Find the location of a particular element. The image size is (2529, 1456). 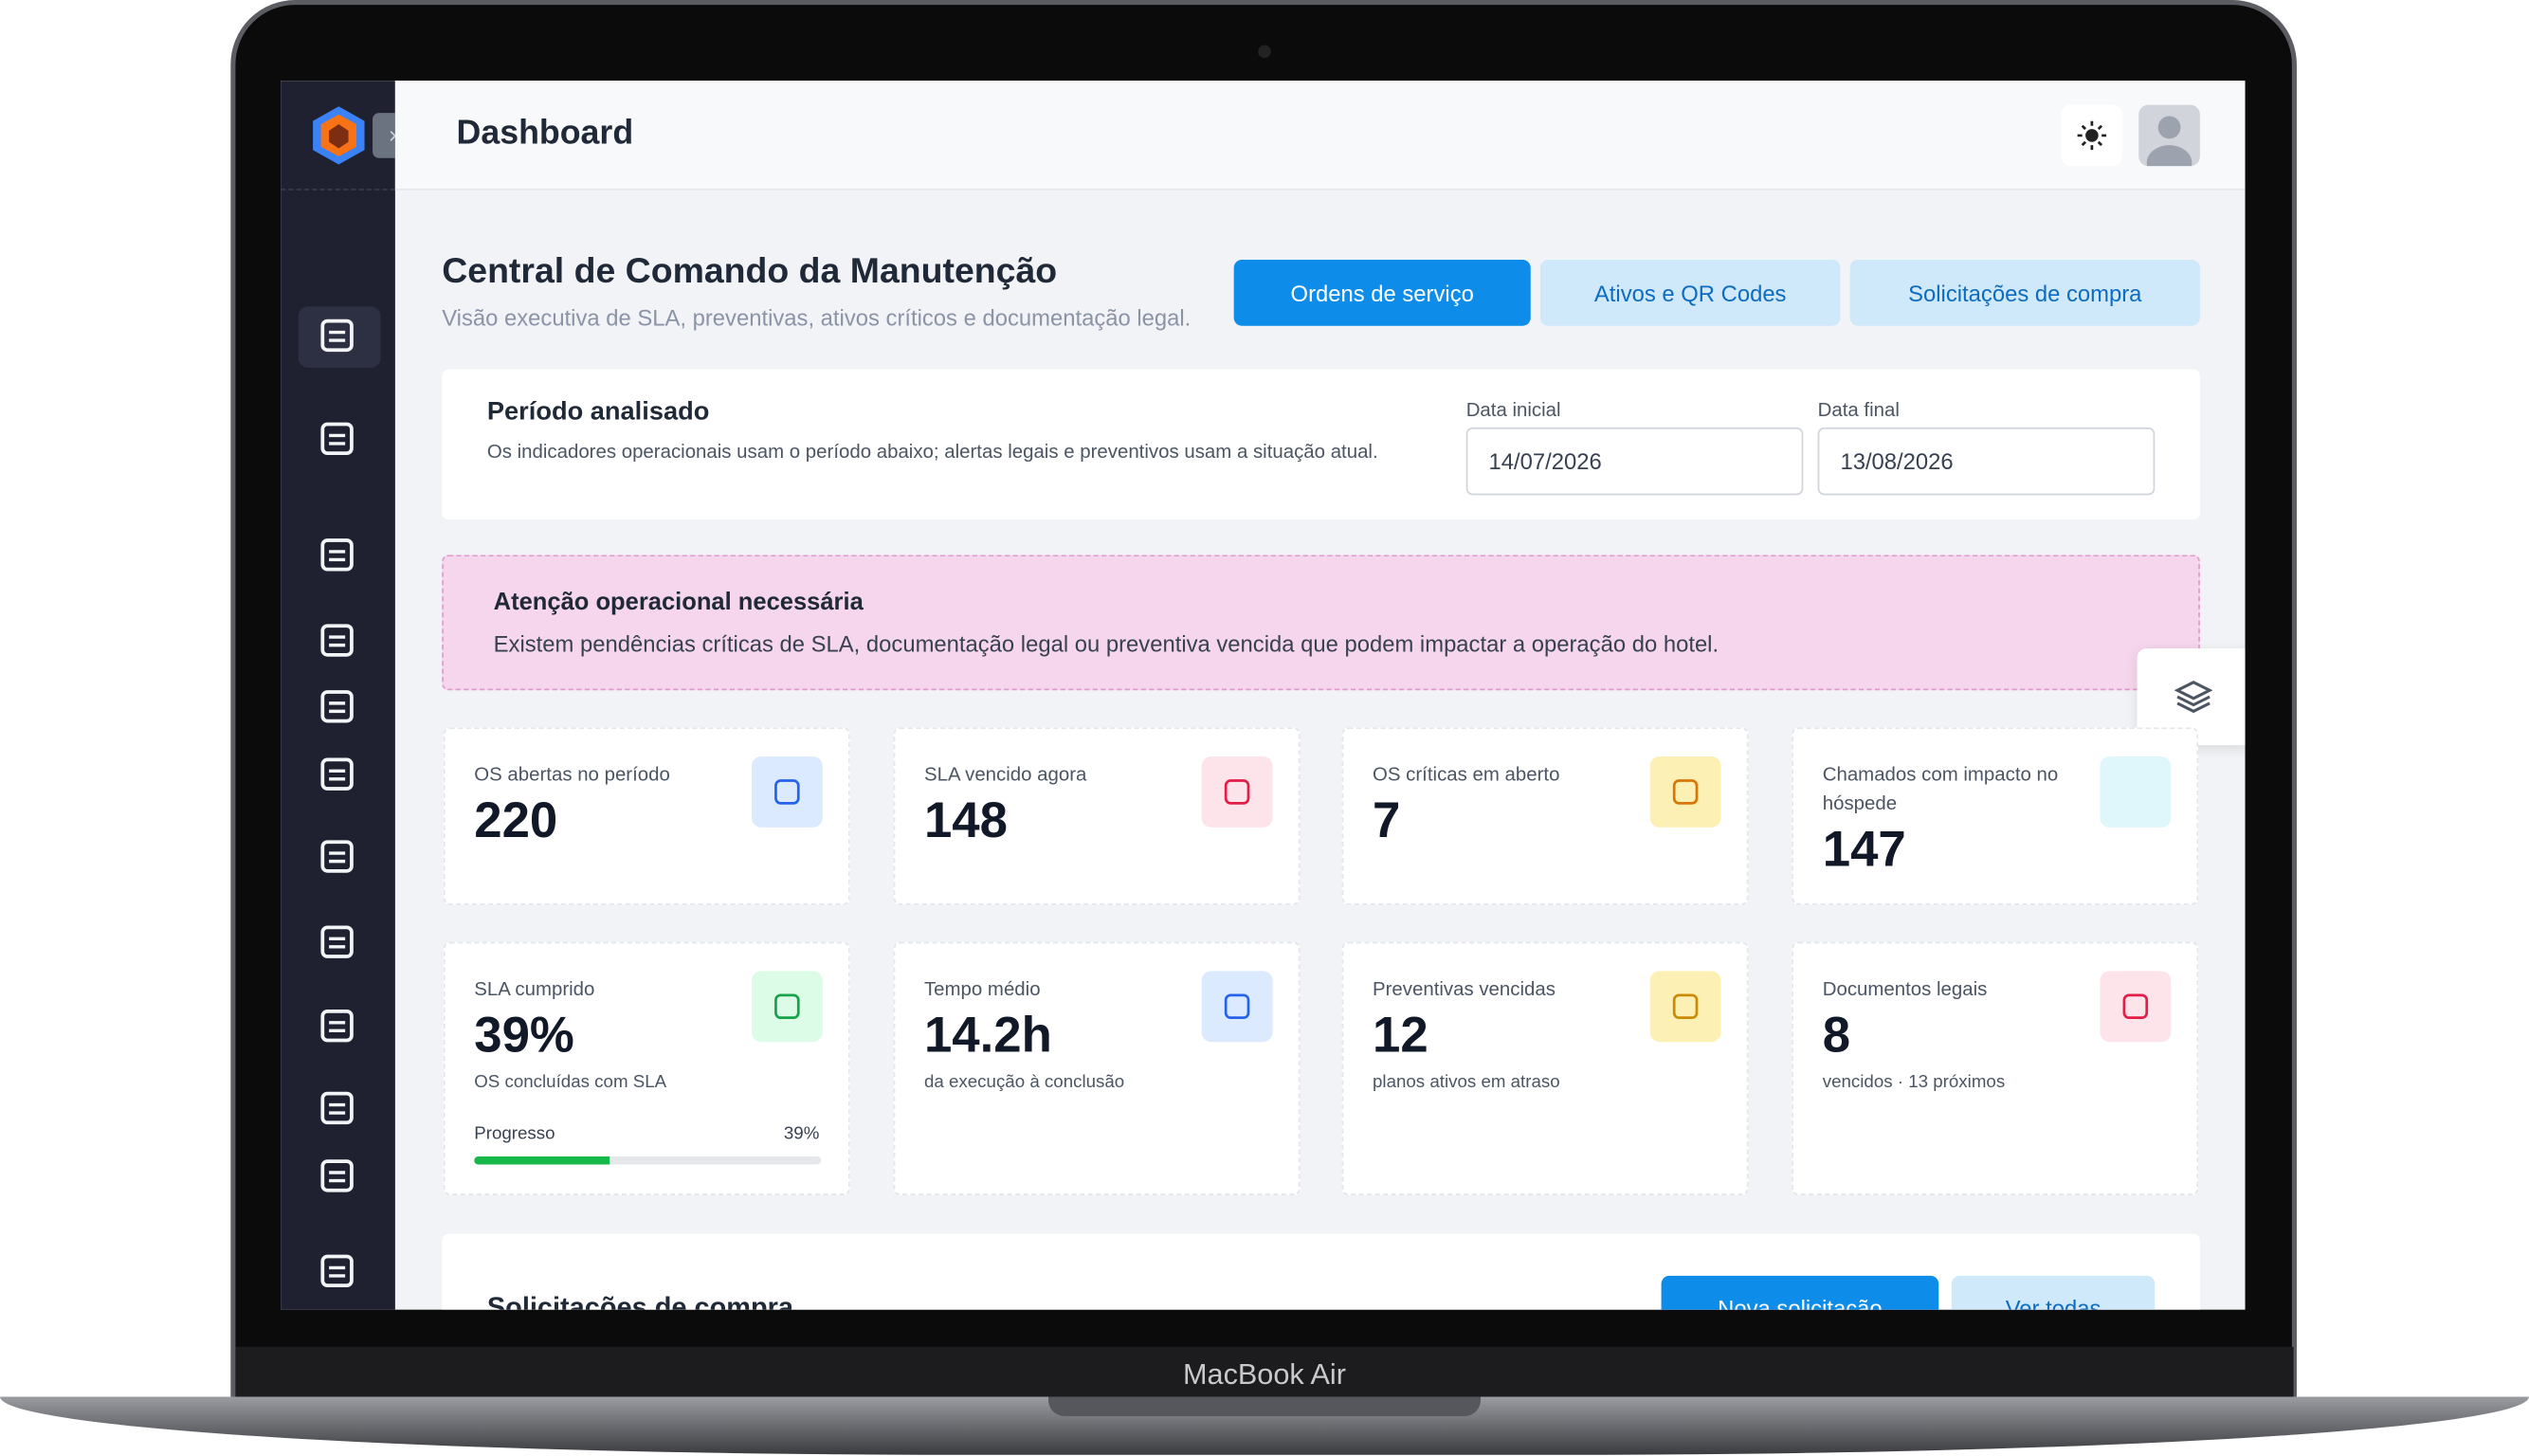

kpi-card: Chamados com impacto no hóspede 147 is located at coordinates (1996, 816).